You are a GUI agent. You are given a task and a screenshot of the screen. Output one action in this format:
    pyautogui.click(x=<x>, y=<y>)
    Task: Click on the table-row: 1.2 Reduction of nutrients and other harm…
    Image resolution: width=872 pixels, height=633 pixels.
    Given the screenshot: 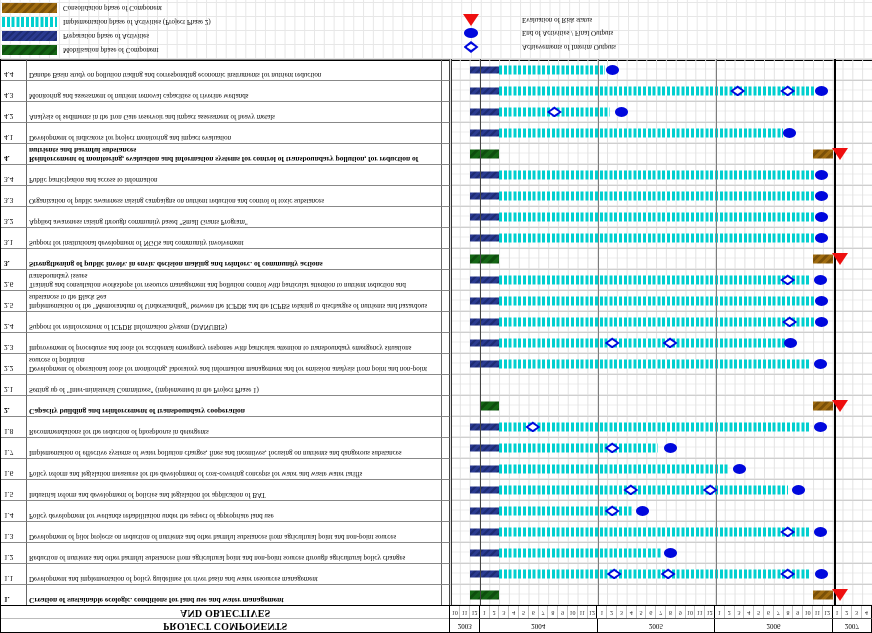 What is the action you would take?
    pyautogui.click(x=436, y=552)
    